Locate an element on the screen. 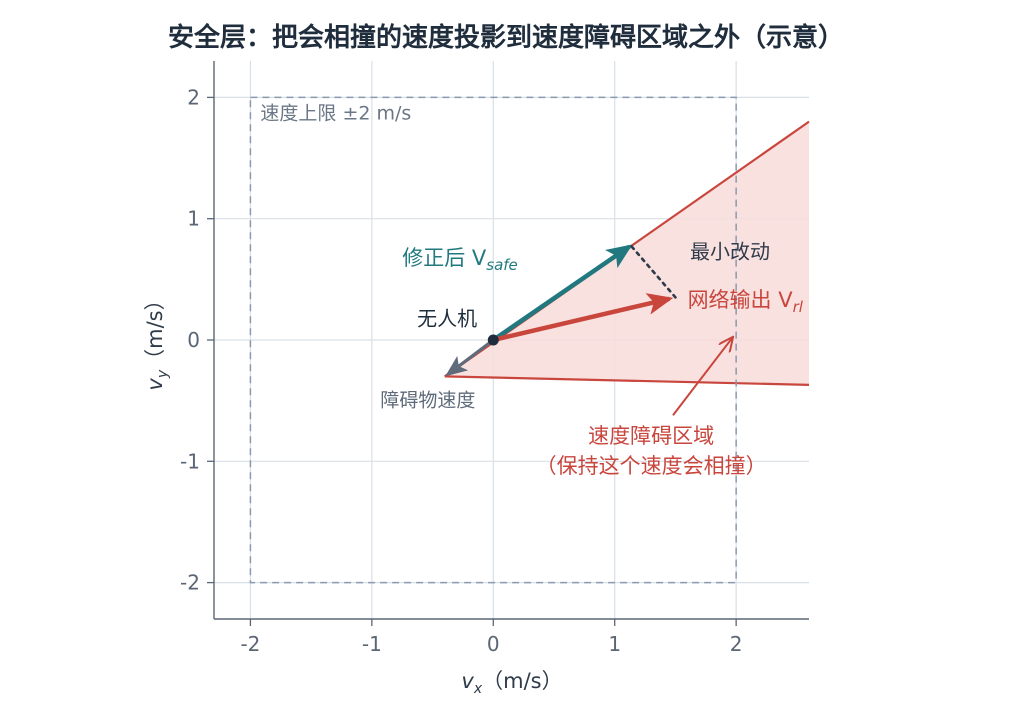 The width and height of the screenshot is (1024, 720). x-tick-label: 2 is located at coordinates (736, 644).